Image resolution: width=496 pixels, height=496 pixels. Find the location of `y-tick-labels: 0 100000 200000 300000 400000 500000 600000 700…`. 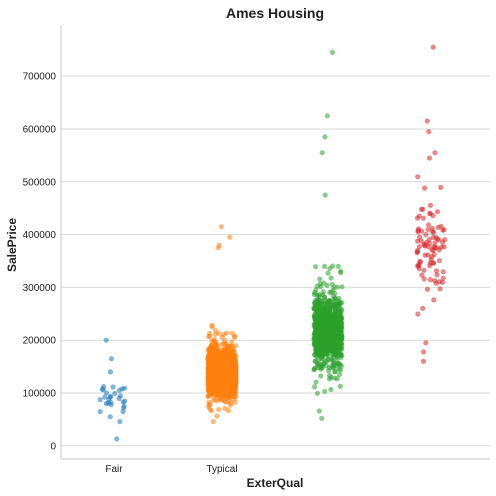

y-tick-labels: 0 100000 200000 300000 400000 500000 600000 700… is located at coordinates (40, 262).